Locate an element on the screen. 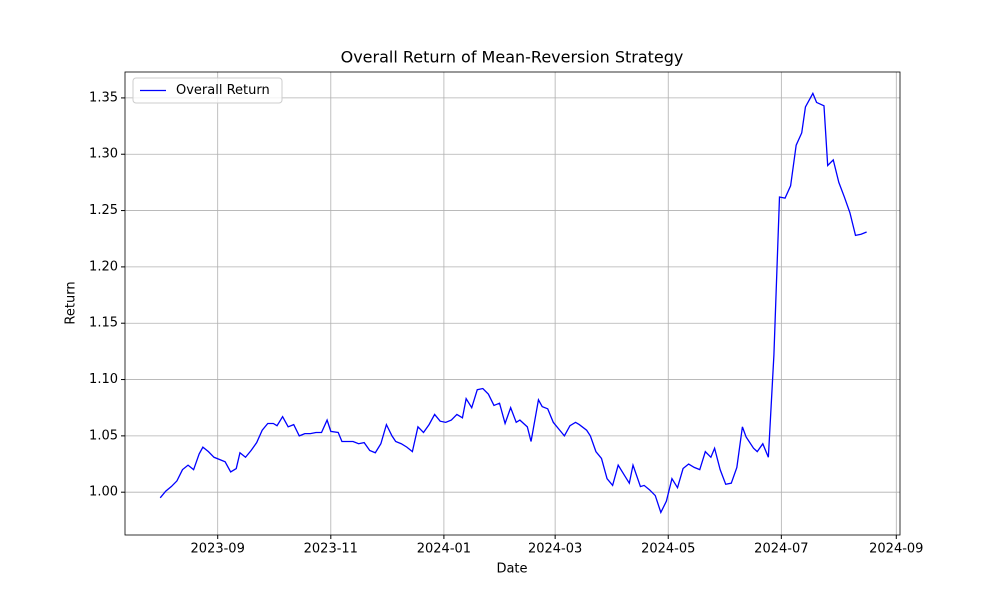 Image resolution: width=1000 pixels, height=600 pixels. y-tick-label: 1.15 is located at coordinates (103, 323).